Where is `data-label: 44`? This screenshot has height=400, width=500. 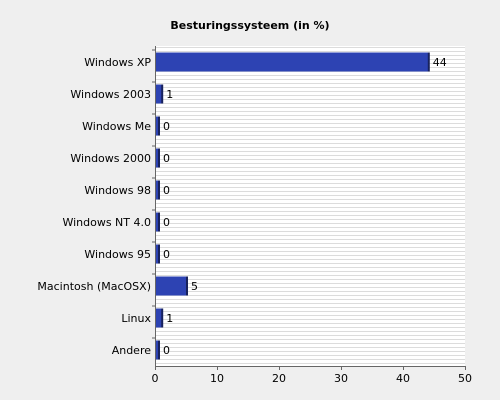
data-label: 44 is located at coordinates (440, 62).